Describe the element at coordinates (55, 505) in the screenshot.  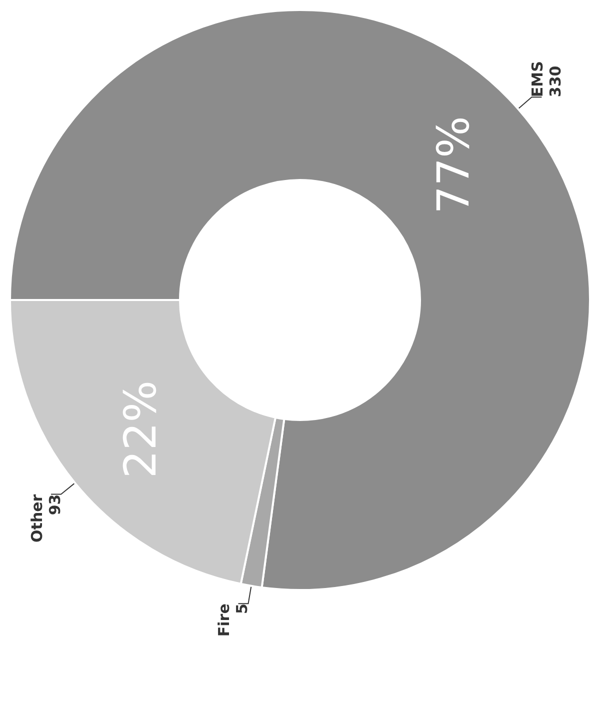
I see `data-label: 93` at that location.